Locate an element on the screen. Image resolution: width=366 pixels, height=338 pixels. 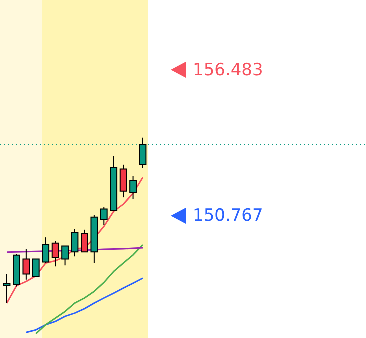
y-tick-label: 150.767 is located at coordinates (228, 216).